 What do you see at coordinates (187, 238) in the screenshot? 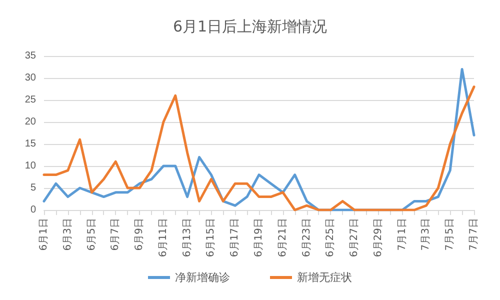
I see `x-tick-label: 6月13日` at bounding box center [187, 238].